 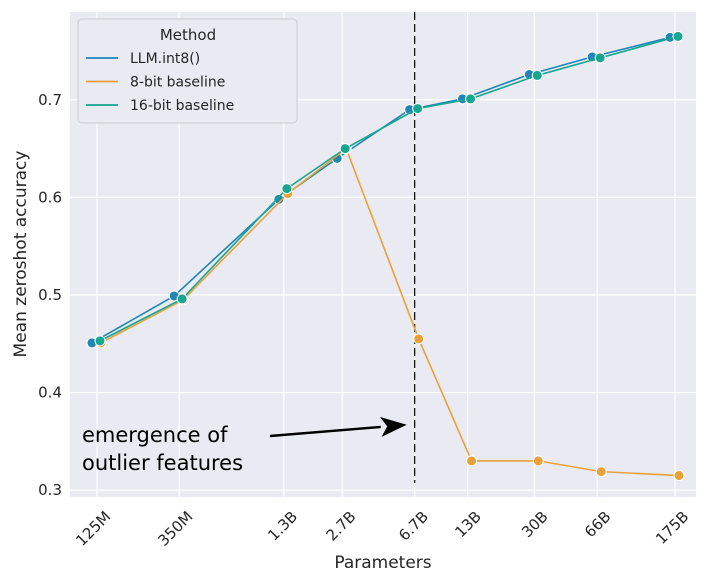 What do you see at coordinates (50, 100) in the screenshot?
I see `y-tick-label: 0.7` at bounding box center [50, 100].